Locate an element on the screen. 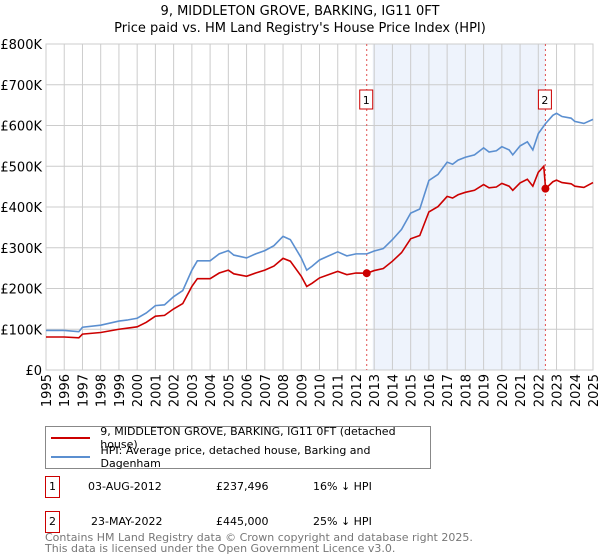  y-tick-label: £400K is located at coordinates (21, 208).